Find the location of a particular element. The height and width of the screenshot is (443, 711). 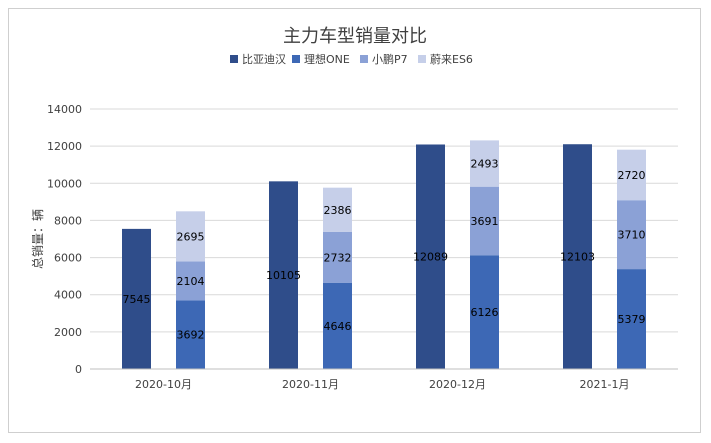

data-label: 3692 is located at coordinates (191, 335).